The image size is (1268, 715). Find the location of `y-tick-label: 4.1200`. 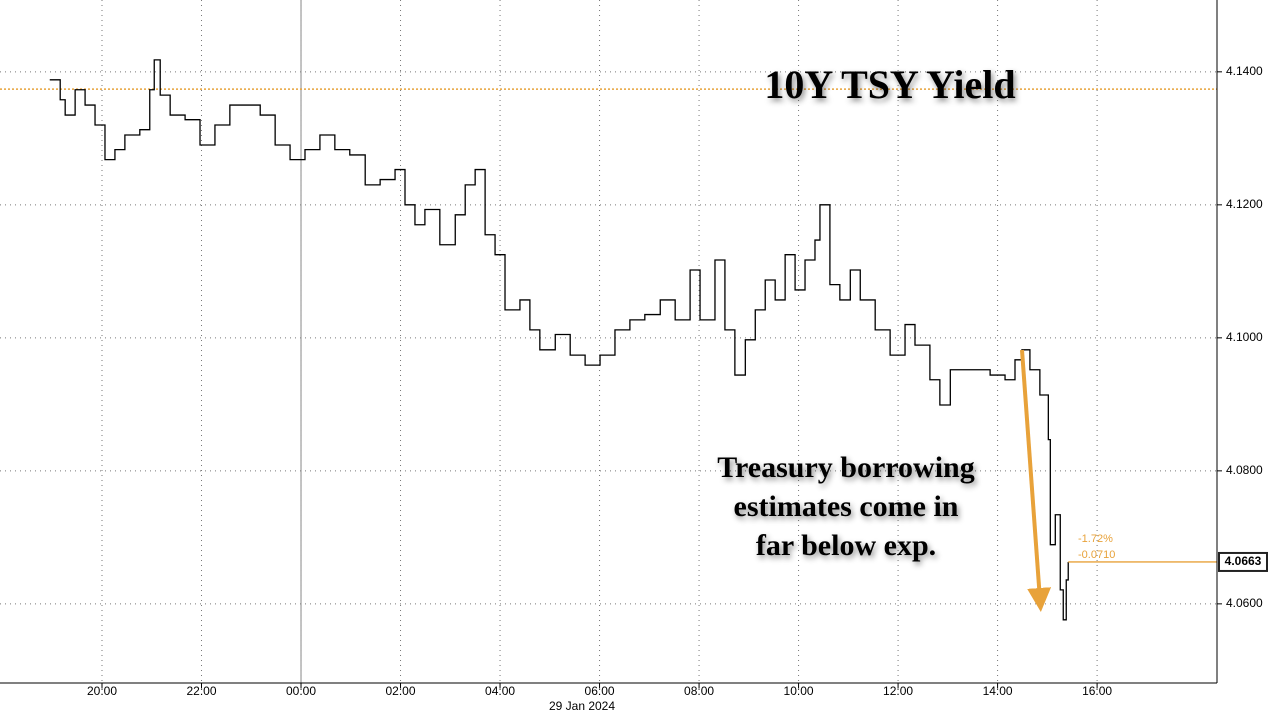

y-tick-label: 4.1200 is located at coordinates (1244, 204).